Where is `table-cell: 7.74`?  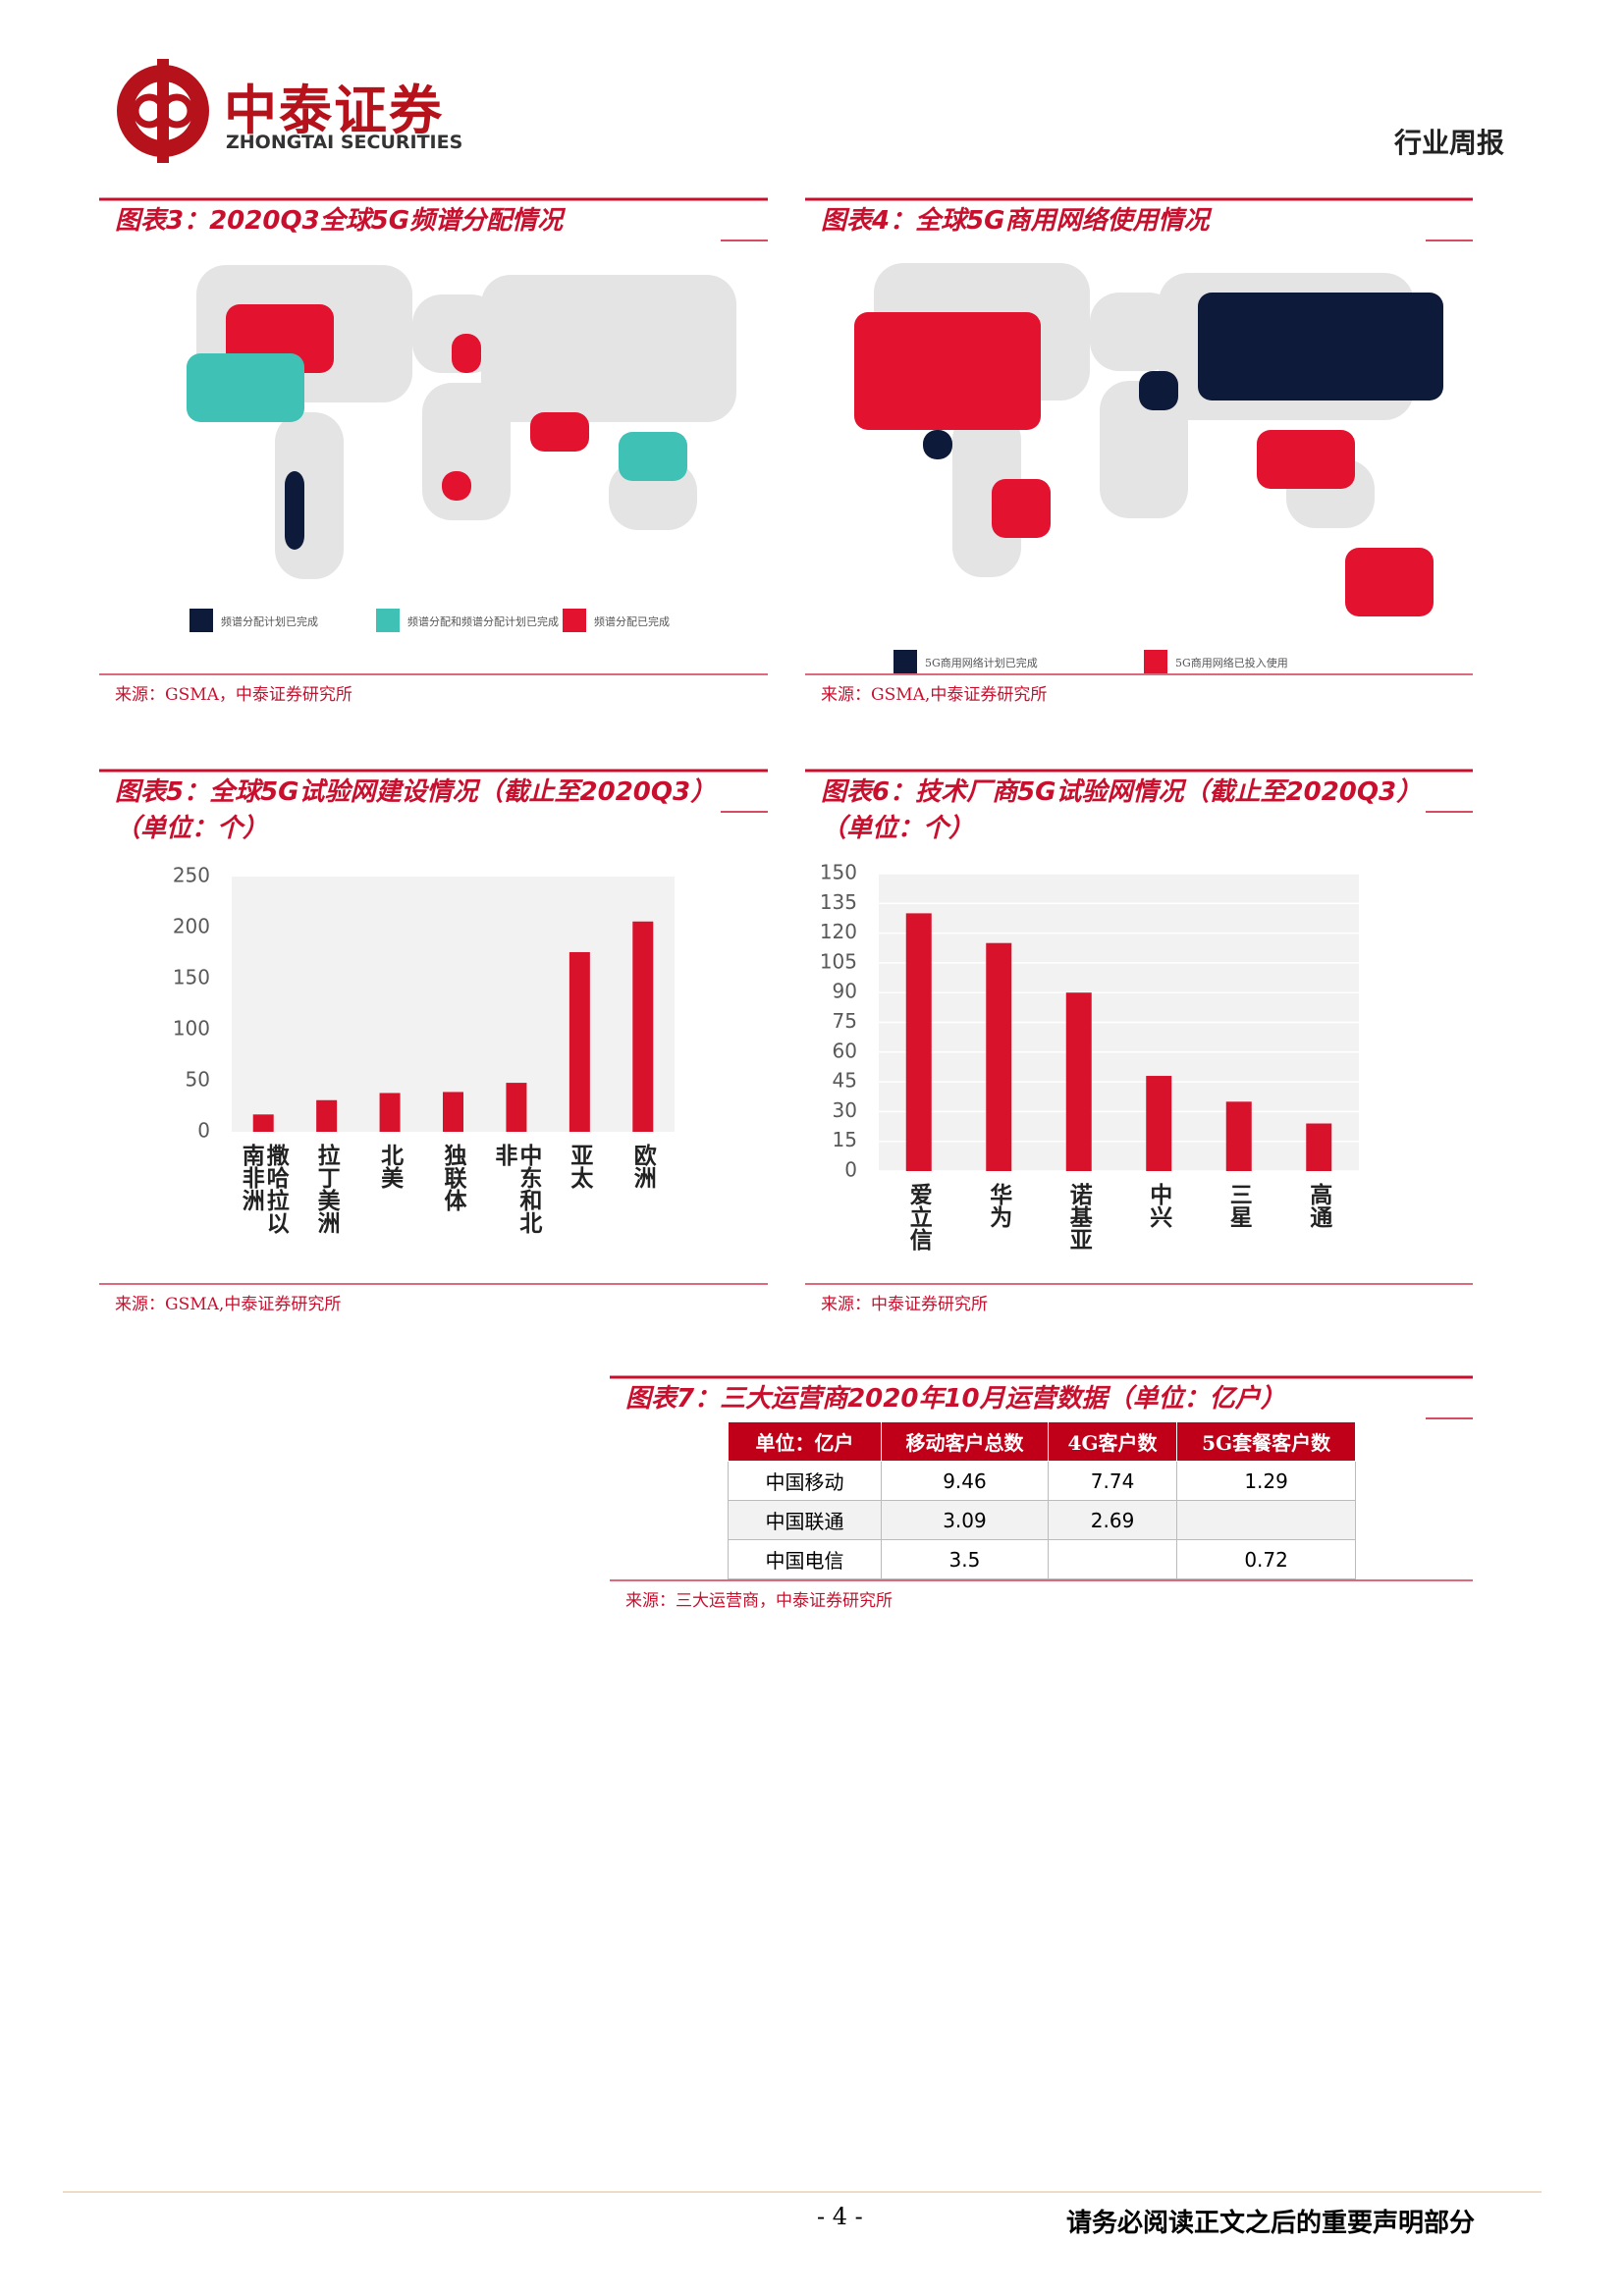 table-cell: 7.74 is located at coordinates (1112, 1481).